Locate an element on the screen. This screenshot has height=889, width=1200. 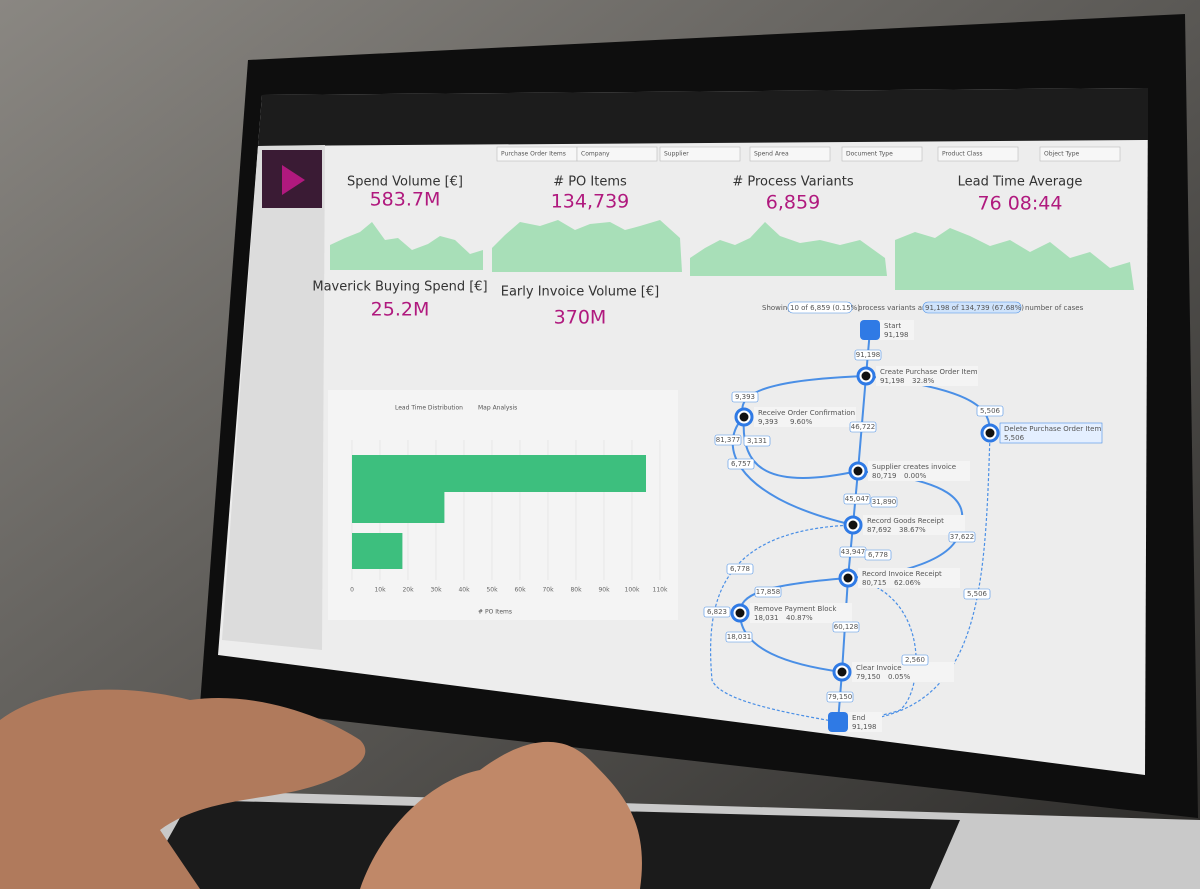
x-tick-label: 30k is located at coordinates (436, 590).